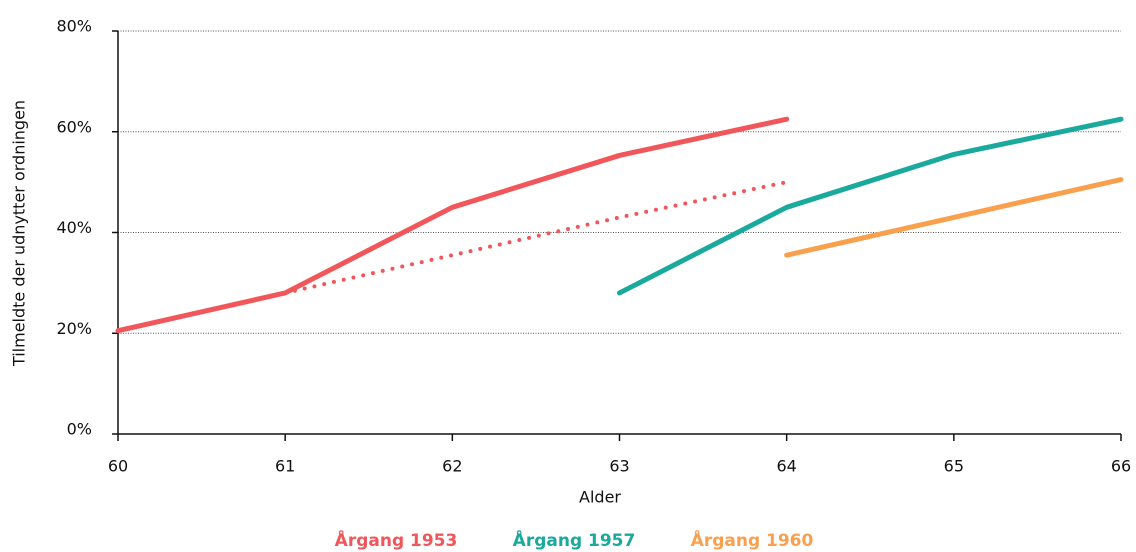 This screenshot has width=1136, height=552. I want to click on legend-entry: Årgang 1957, so click(574, 539).